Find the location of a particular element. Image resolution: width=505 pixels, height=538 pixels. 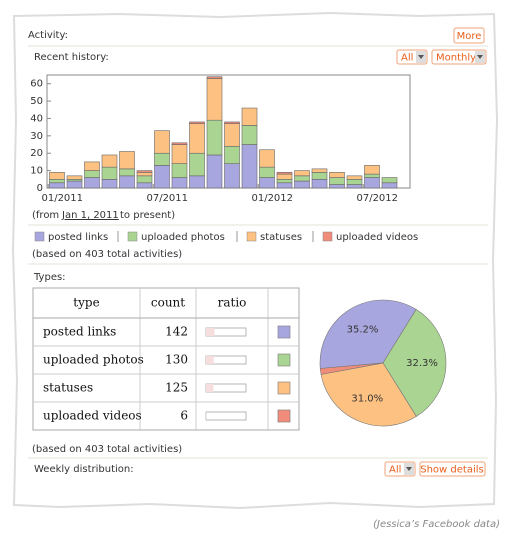

pie-label: 31.0% is located at coordinates (367, 399).